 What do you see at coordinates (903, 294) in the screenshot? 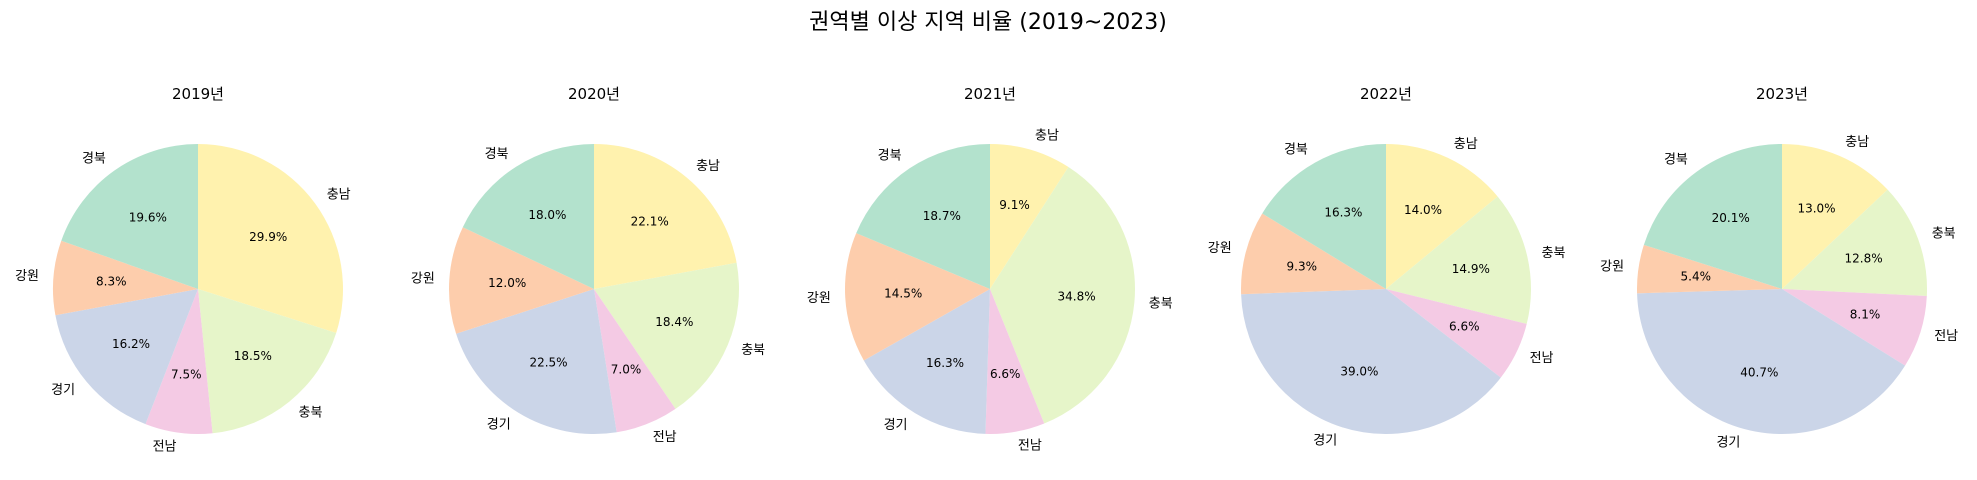
I see `slice-percent: 14.5%` at bounding box center [903, 294].